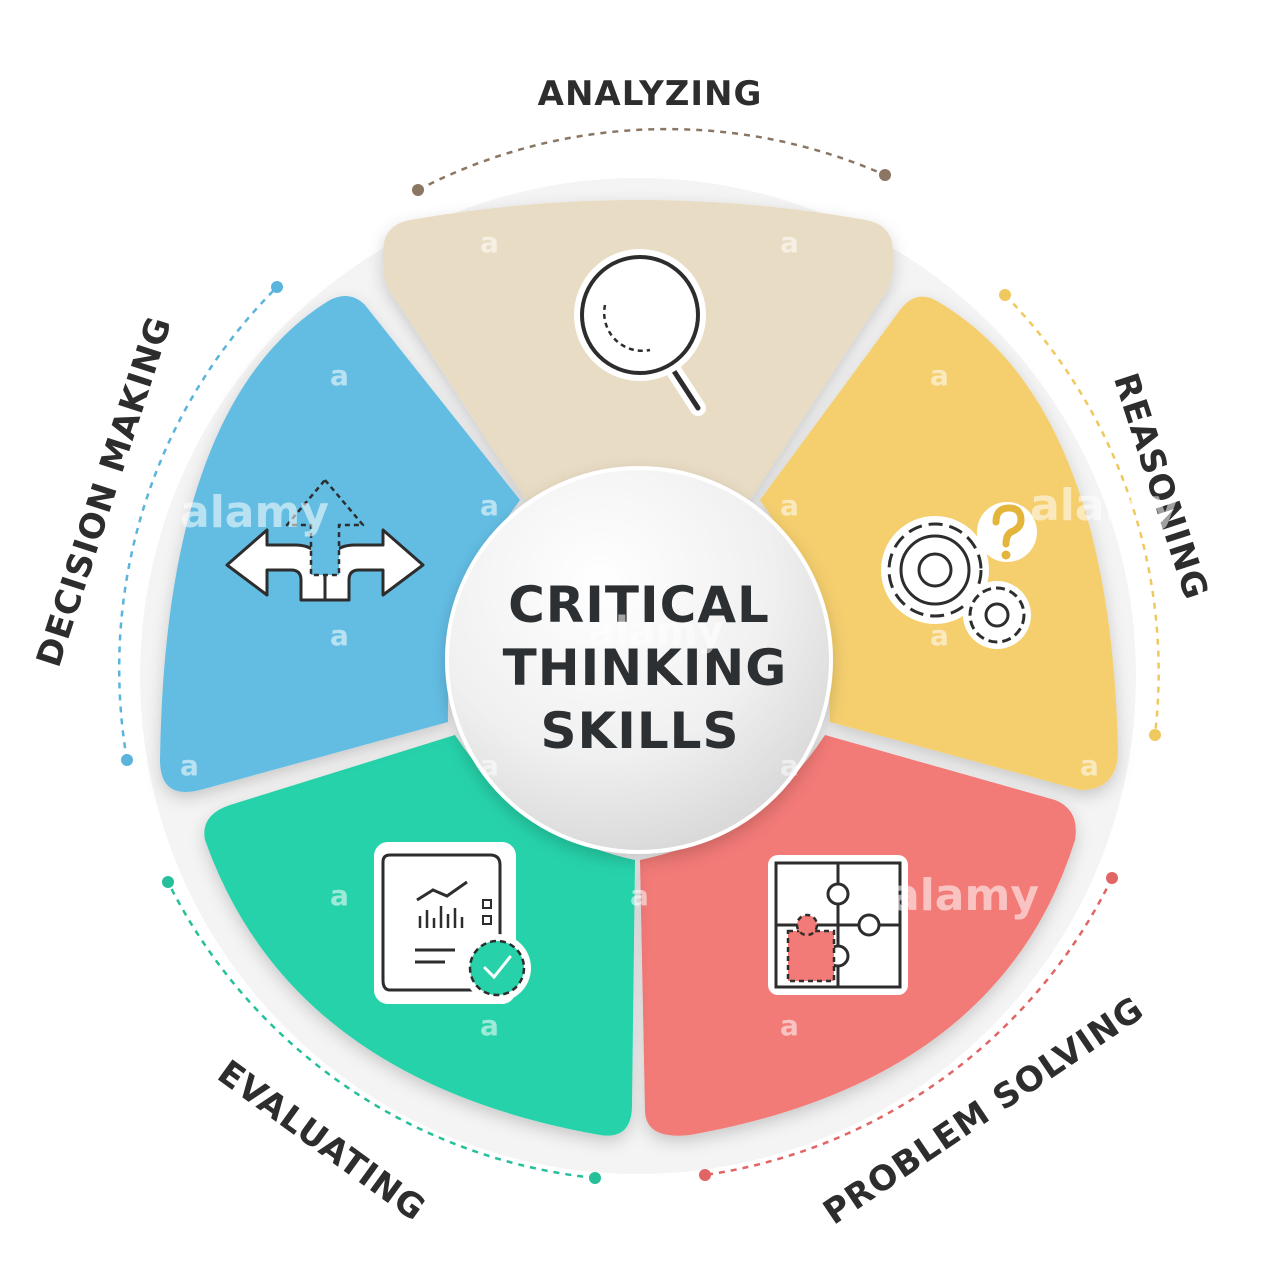 This screenshot has height=1275, width=1269. I want to click on gear-large-icon, so click(935, 570).